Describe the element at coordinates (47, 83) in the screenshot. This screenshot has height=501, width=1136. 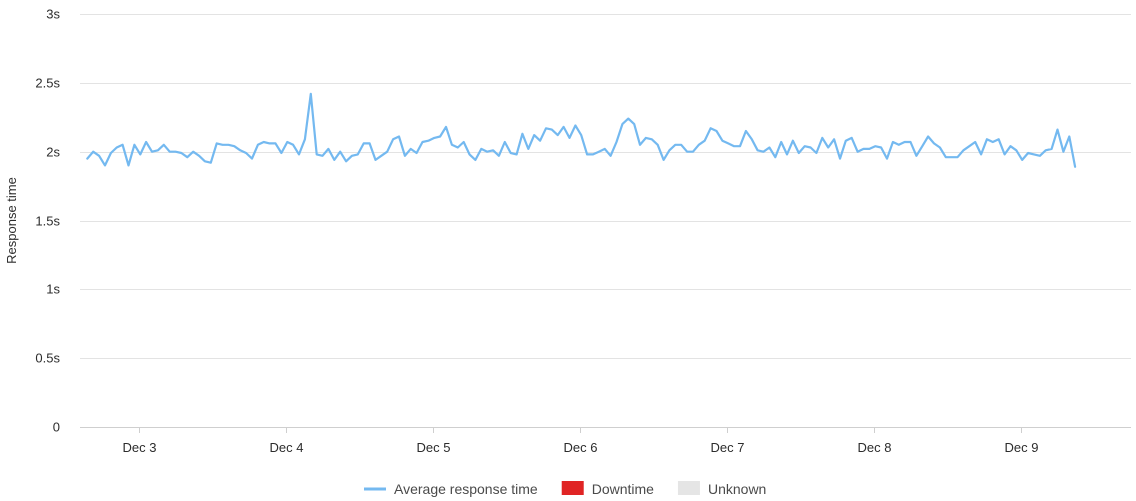
I see `y-tick-label: 2.5s` at that location.